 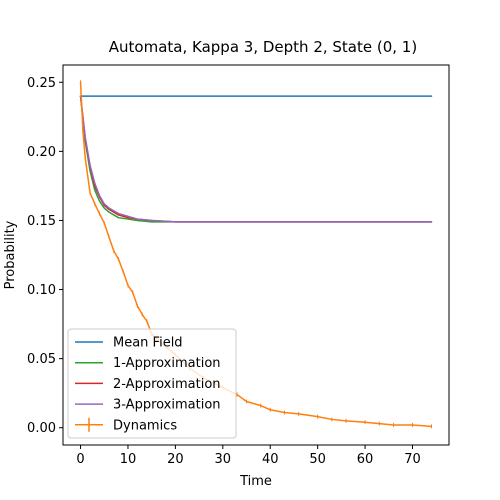 What do you see at coordinates (41, 83) in the screenshot?
I see `y-tick-label: 0.25` at bounding box center [41, 83].